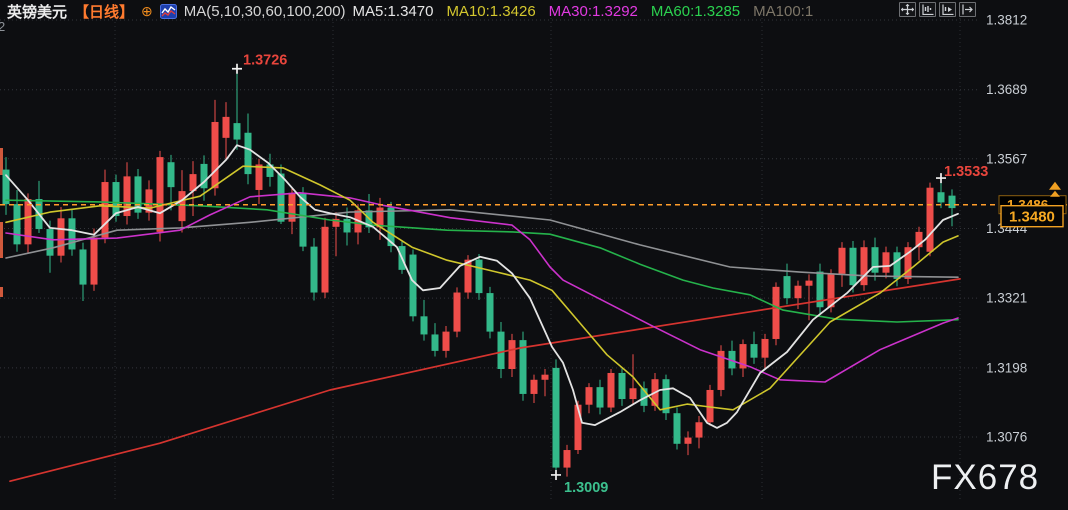  I want to click on ma-line-MA100, so click(482, 243).